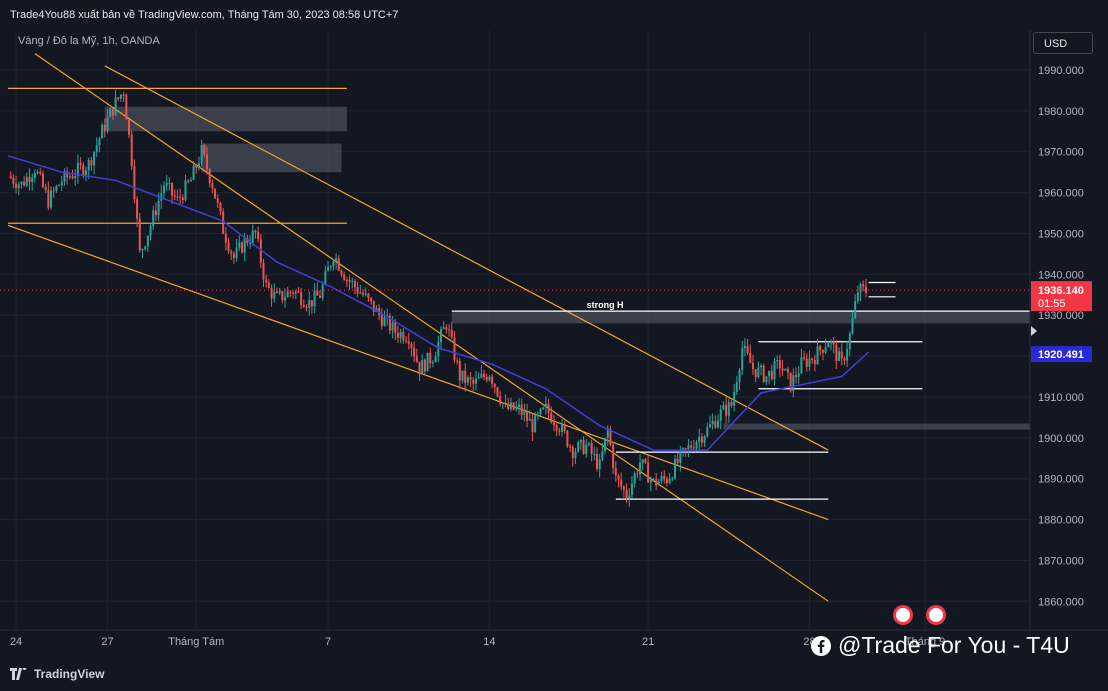 This screenshot has width=1108, height=691. What do you see at coordinates (328, 642) in the screenshot?
I see `x-tick-label: 7` at bounding box center [328, 642].